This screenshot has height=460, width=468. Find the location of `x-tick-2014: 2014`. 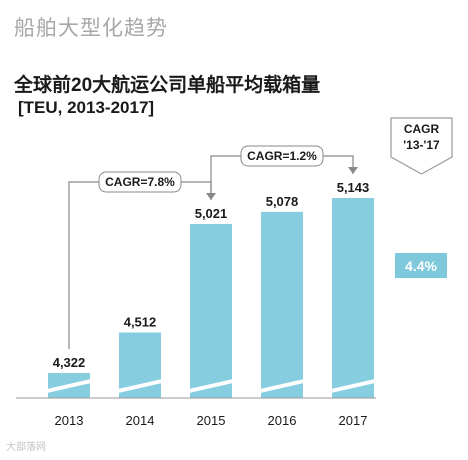

x-tick-2014: 2014 is located at coordinates (140, 420).